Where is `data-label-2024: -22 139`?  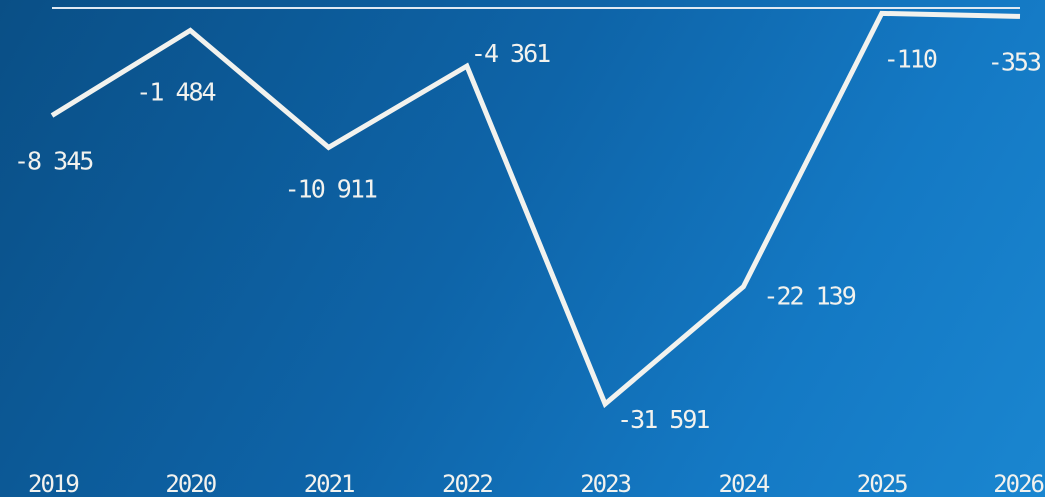
data-label-2024: -22 139 is located at coordinates (809, 296).